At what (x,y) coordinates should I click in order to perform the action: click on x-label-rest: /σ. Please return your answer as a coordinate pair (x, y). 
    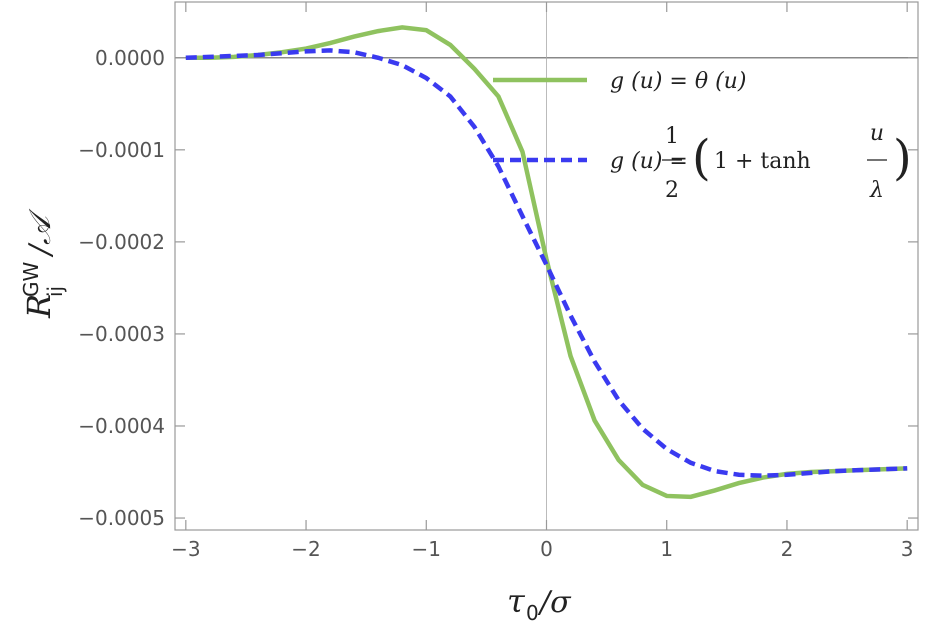
    Looking at the image, I should click on (554, 602).